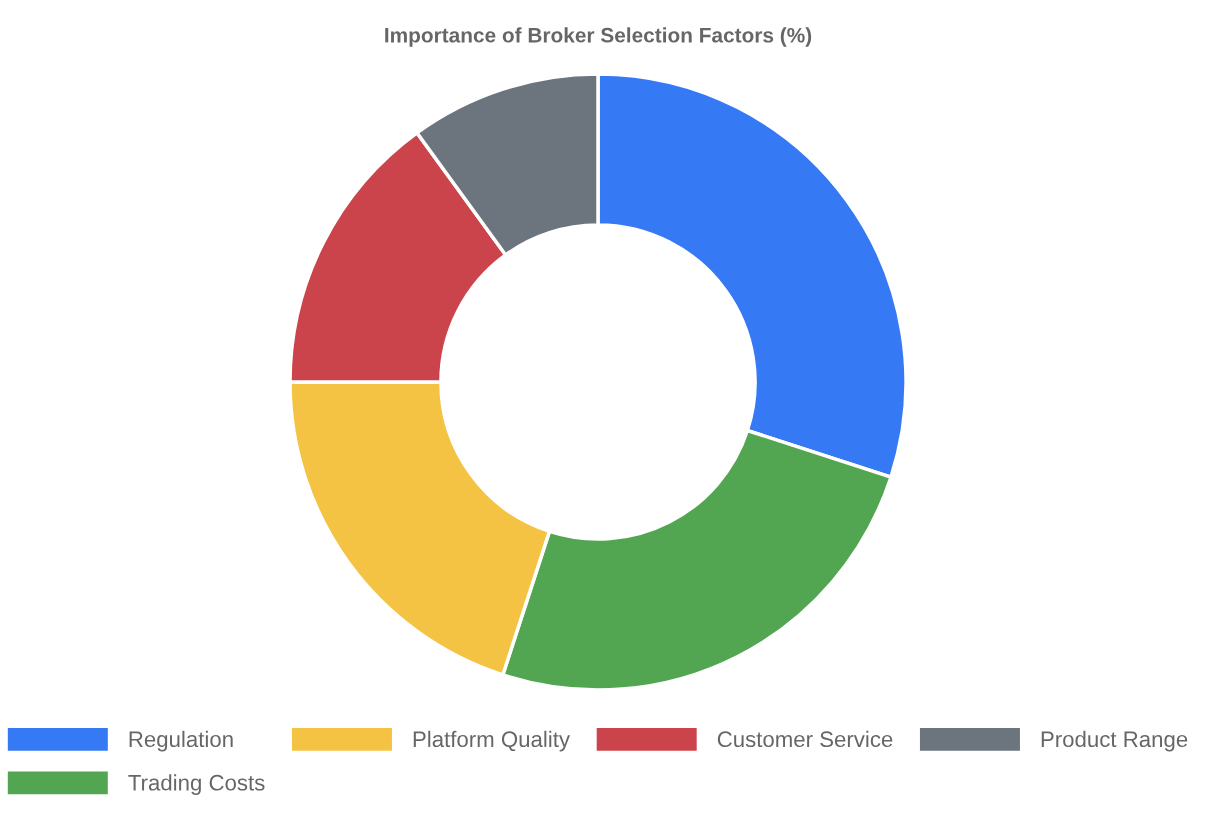 This screenshot has width=1224, height=824. Describe the element at coordinates (1114, 741) in the screenshot. I see `legend-label: Product Range` at that location.